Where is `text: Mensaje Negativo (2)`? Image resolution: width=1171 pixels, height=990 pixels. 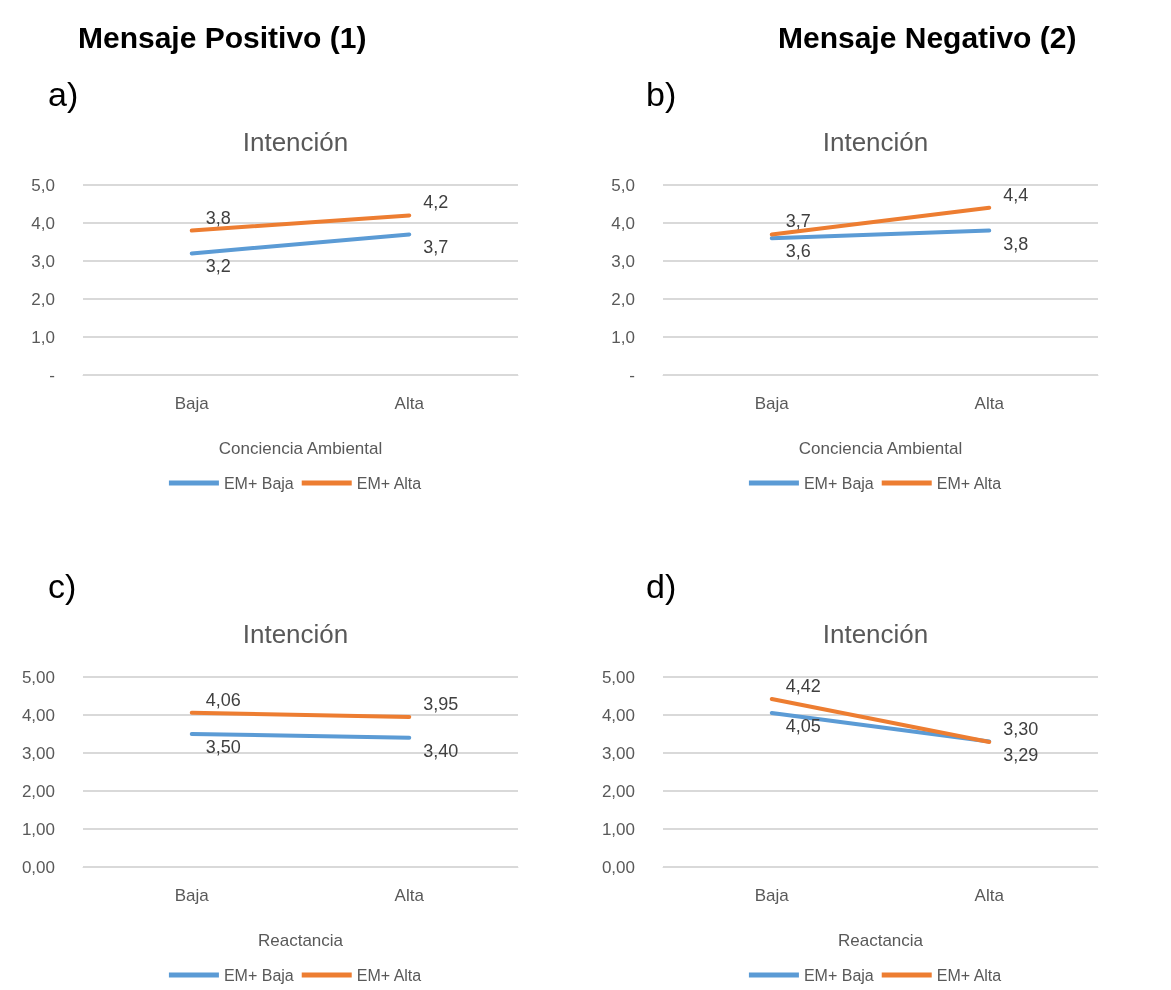
text: Mensaje Negativo (2) is located at coordinates (927, 38).